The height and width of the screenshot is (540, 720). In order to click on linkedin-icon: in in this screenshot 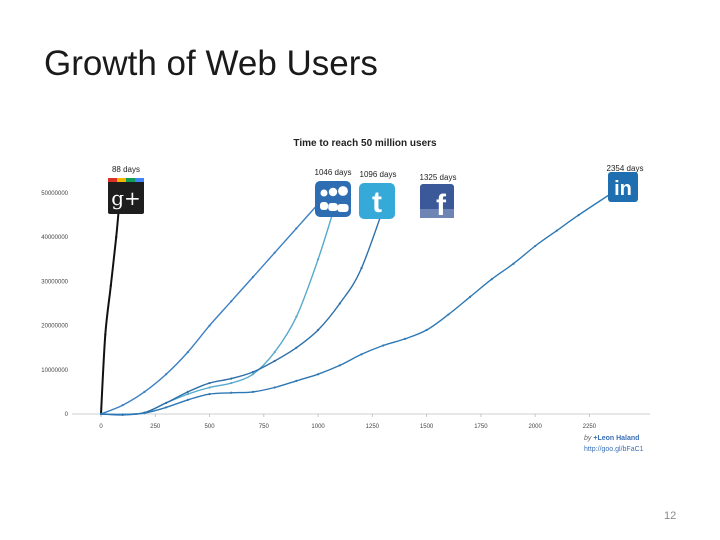, I will do `click(623, 187)`.